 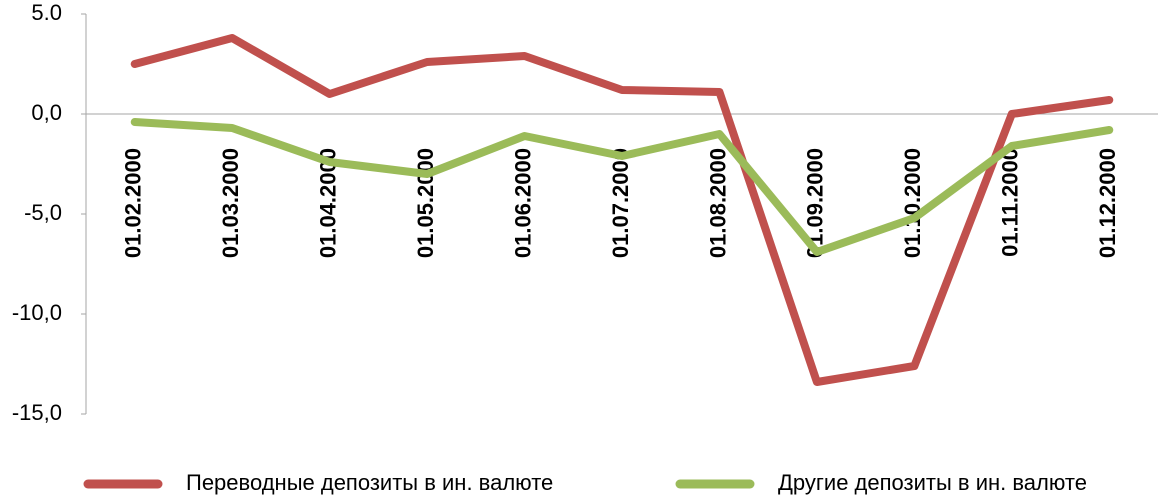 What do you see at coordinates (620, 203) in the screenshot?
I see `x-tick-label: 01.07.2000` at bounding box center [620, 203].